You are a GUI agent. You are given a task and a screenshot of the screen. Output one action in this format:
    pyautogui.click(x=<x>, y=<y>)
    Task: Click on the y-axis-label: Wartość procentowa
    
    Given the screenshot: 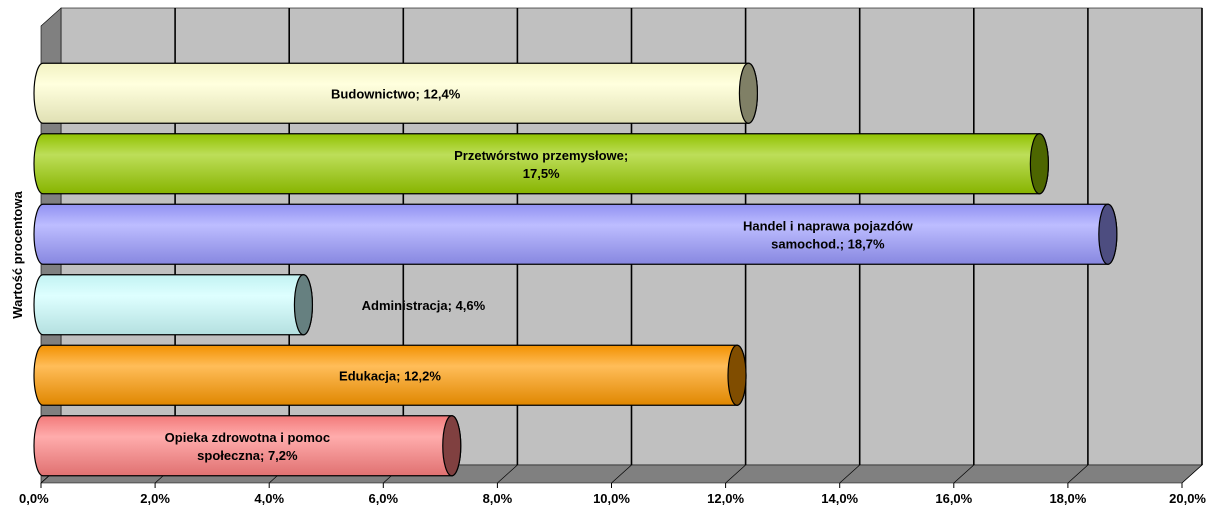 What is the action you would take?
    pyautogui.click(x=17, y=255)
    